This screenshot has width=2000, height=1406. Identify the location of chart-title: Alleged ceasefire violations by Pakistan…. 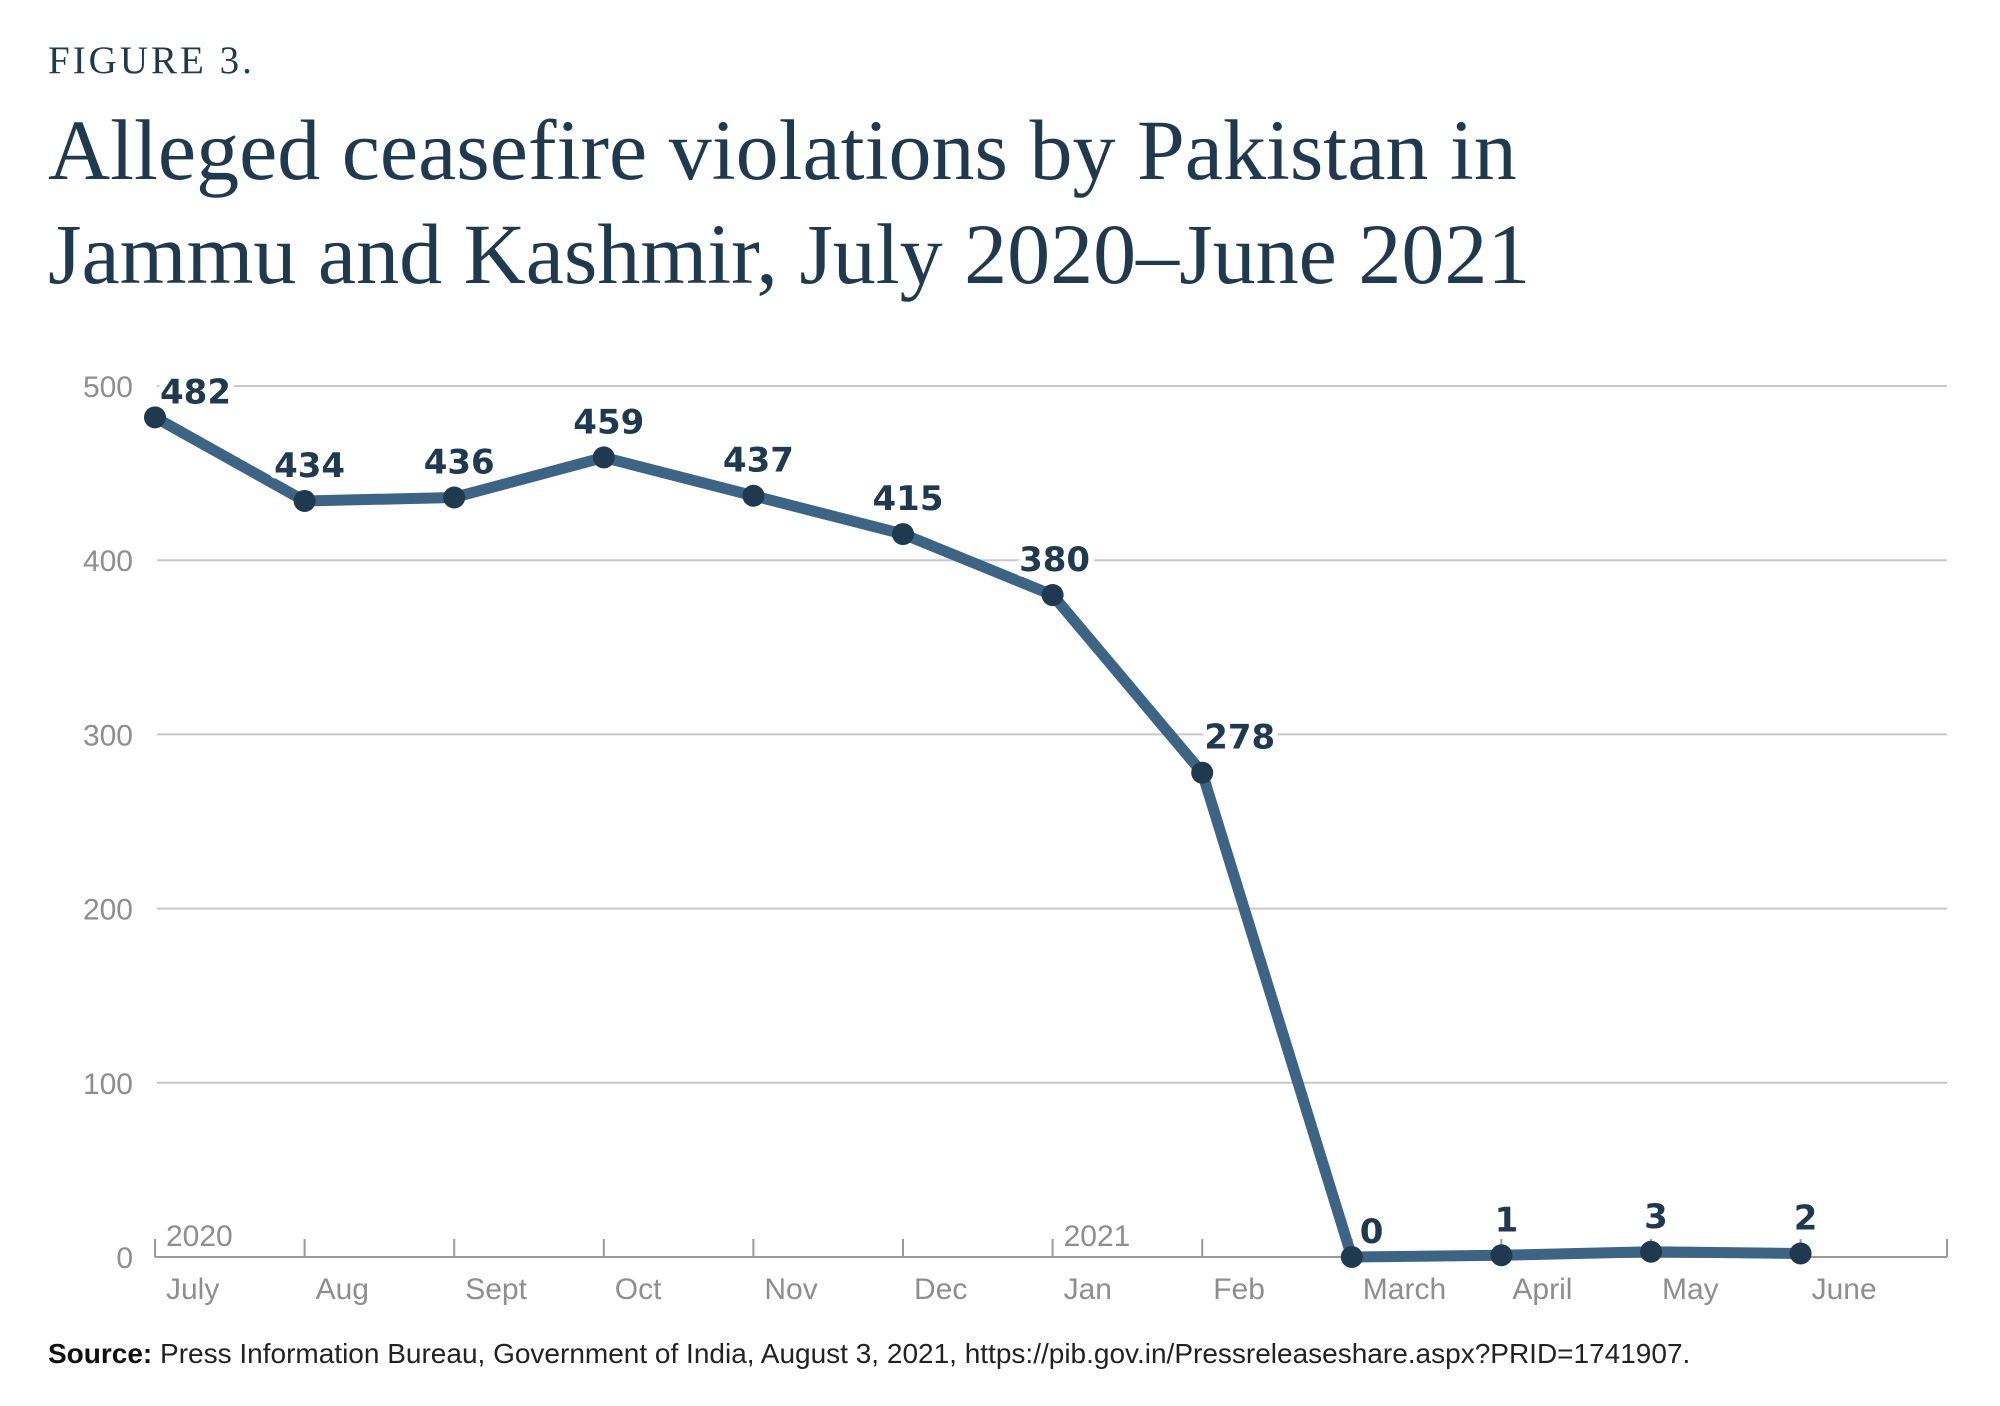
(789, 202).